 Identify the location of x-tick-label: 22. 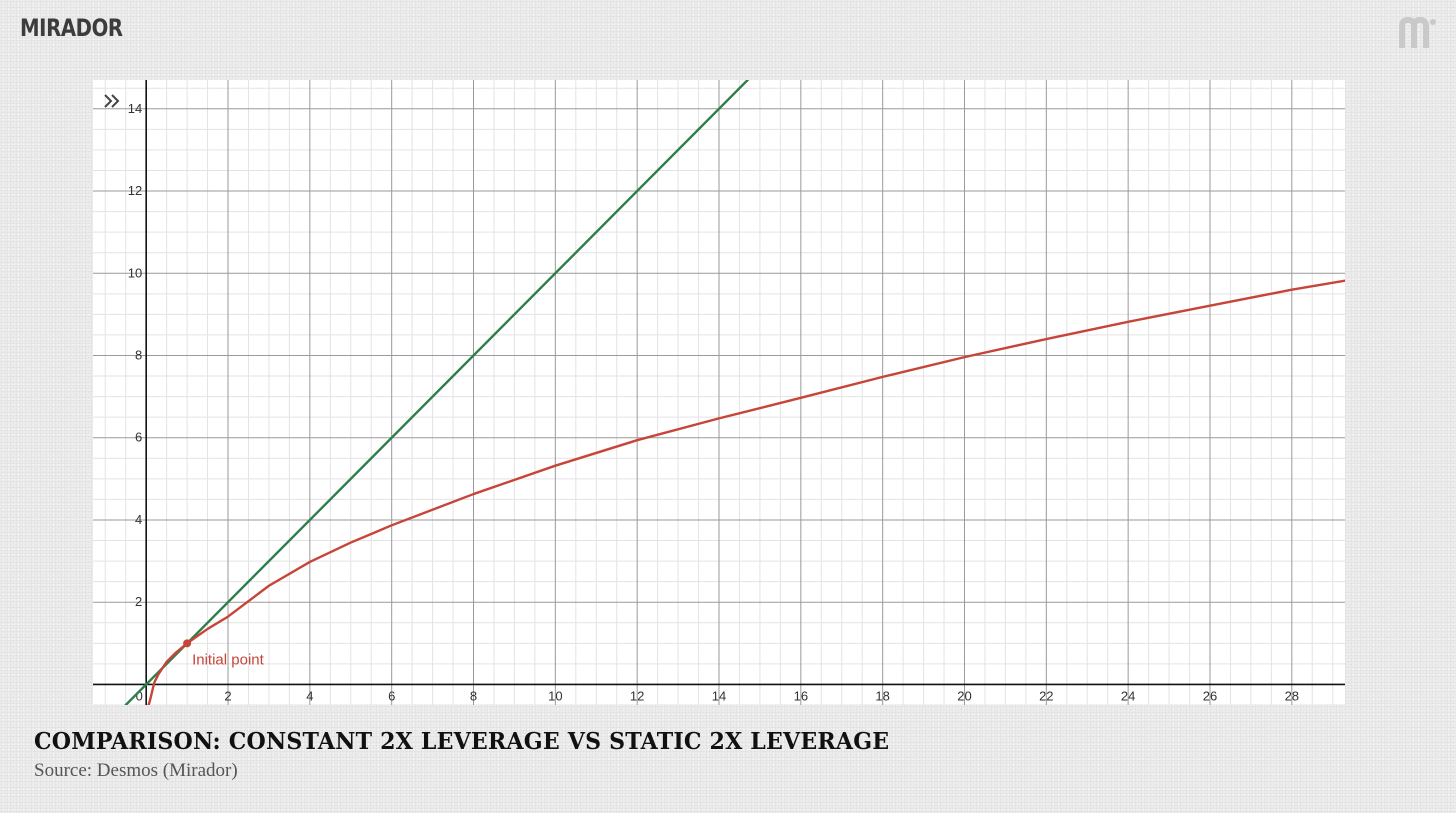
(1046, 695).